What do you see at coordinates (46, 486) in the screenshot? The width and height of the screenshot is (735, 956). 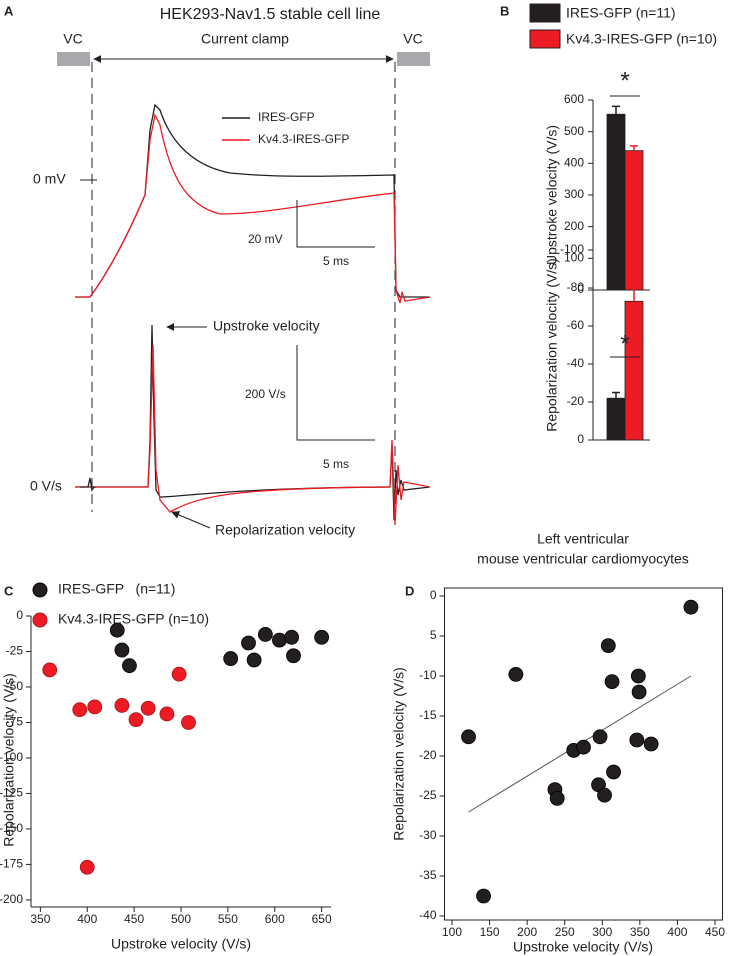 I see `zero-label: 0 V/s` at bounding box center [46, 486].